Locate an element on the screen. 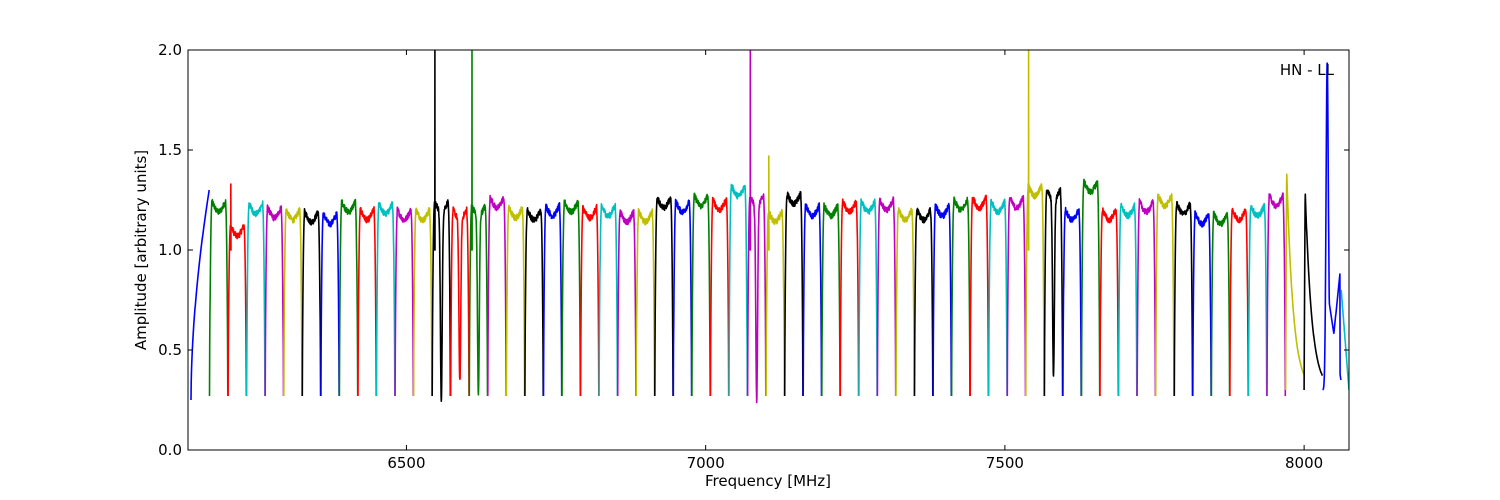 Image resolution: width=1500 pixels, height=500 pixels. y-tick-label: 1.0 is located at coordinates (170, 250).